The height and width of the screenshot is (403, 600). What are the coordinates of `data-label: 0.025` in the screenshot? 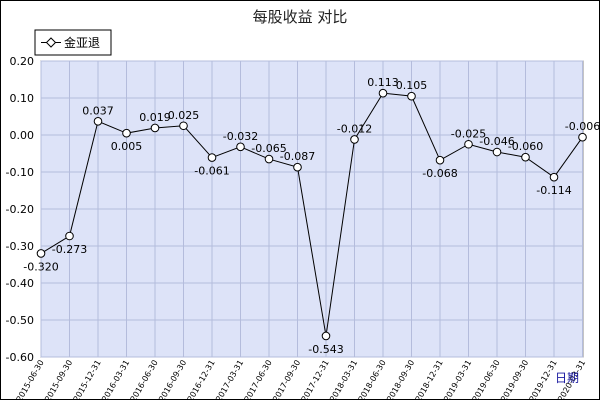 It's located at (184, 115).